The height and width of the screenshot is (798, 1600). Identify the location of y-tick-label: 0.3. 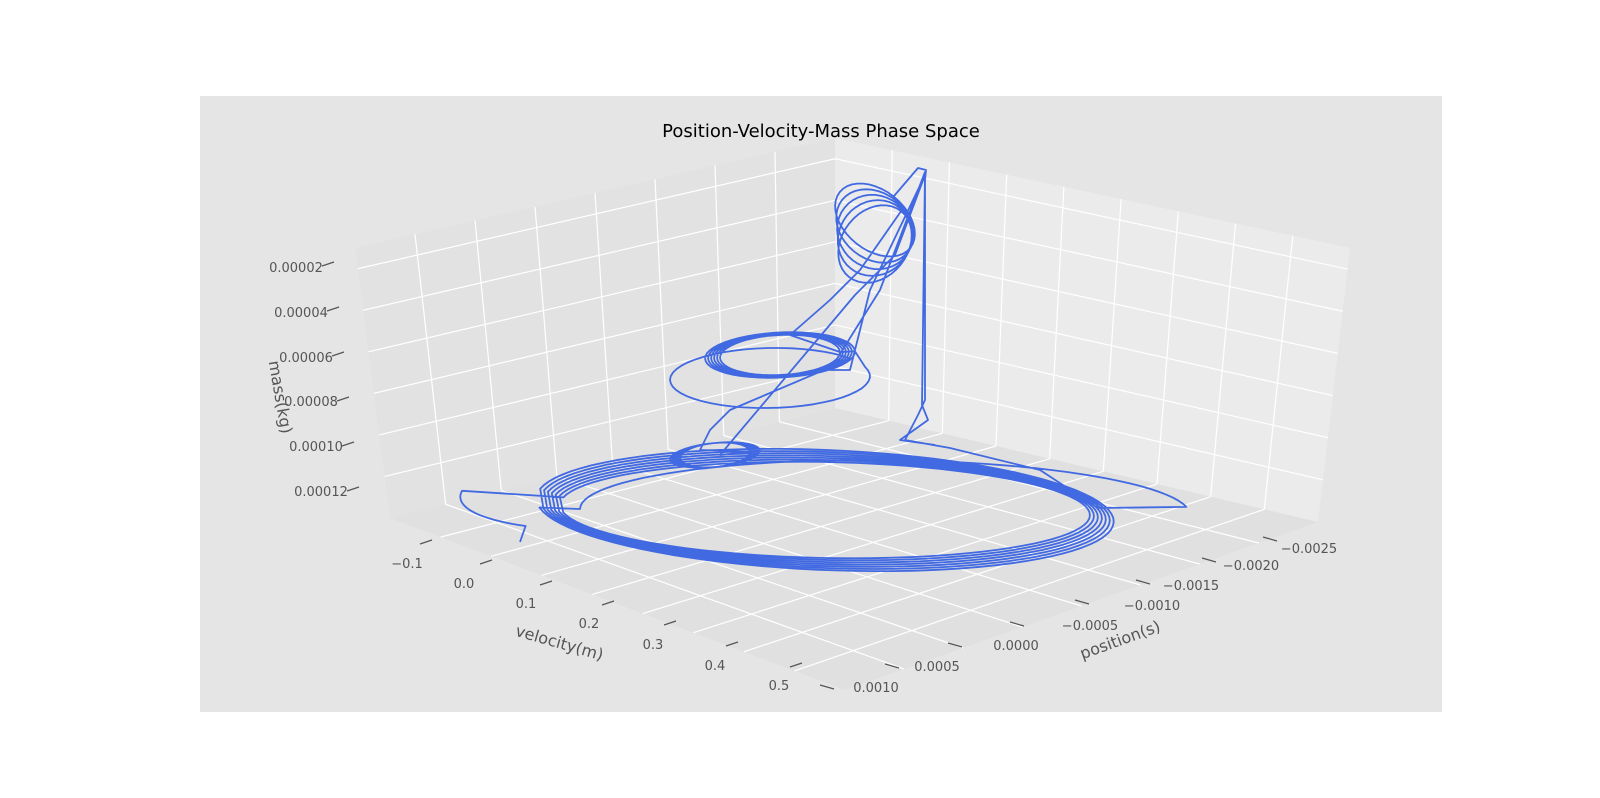
(653, 645).